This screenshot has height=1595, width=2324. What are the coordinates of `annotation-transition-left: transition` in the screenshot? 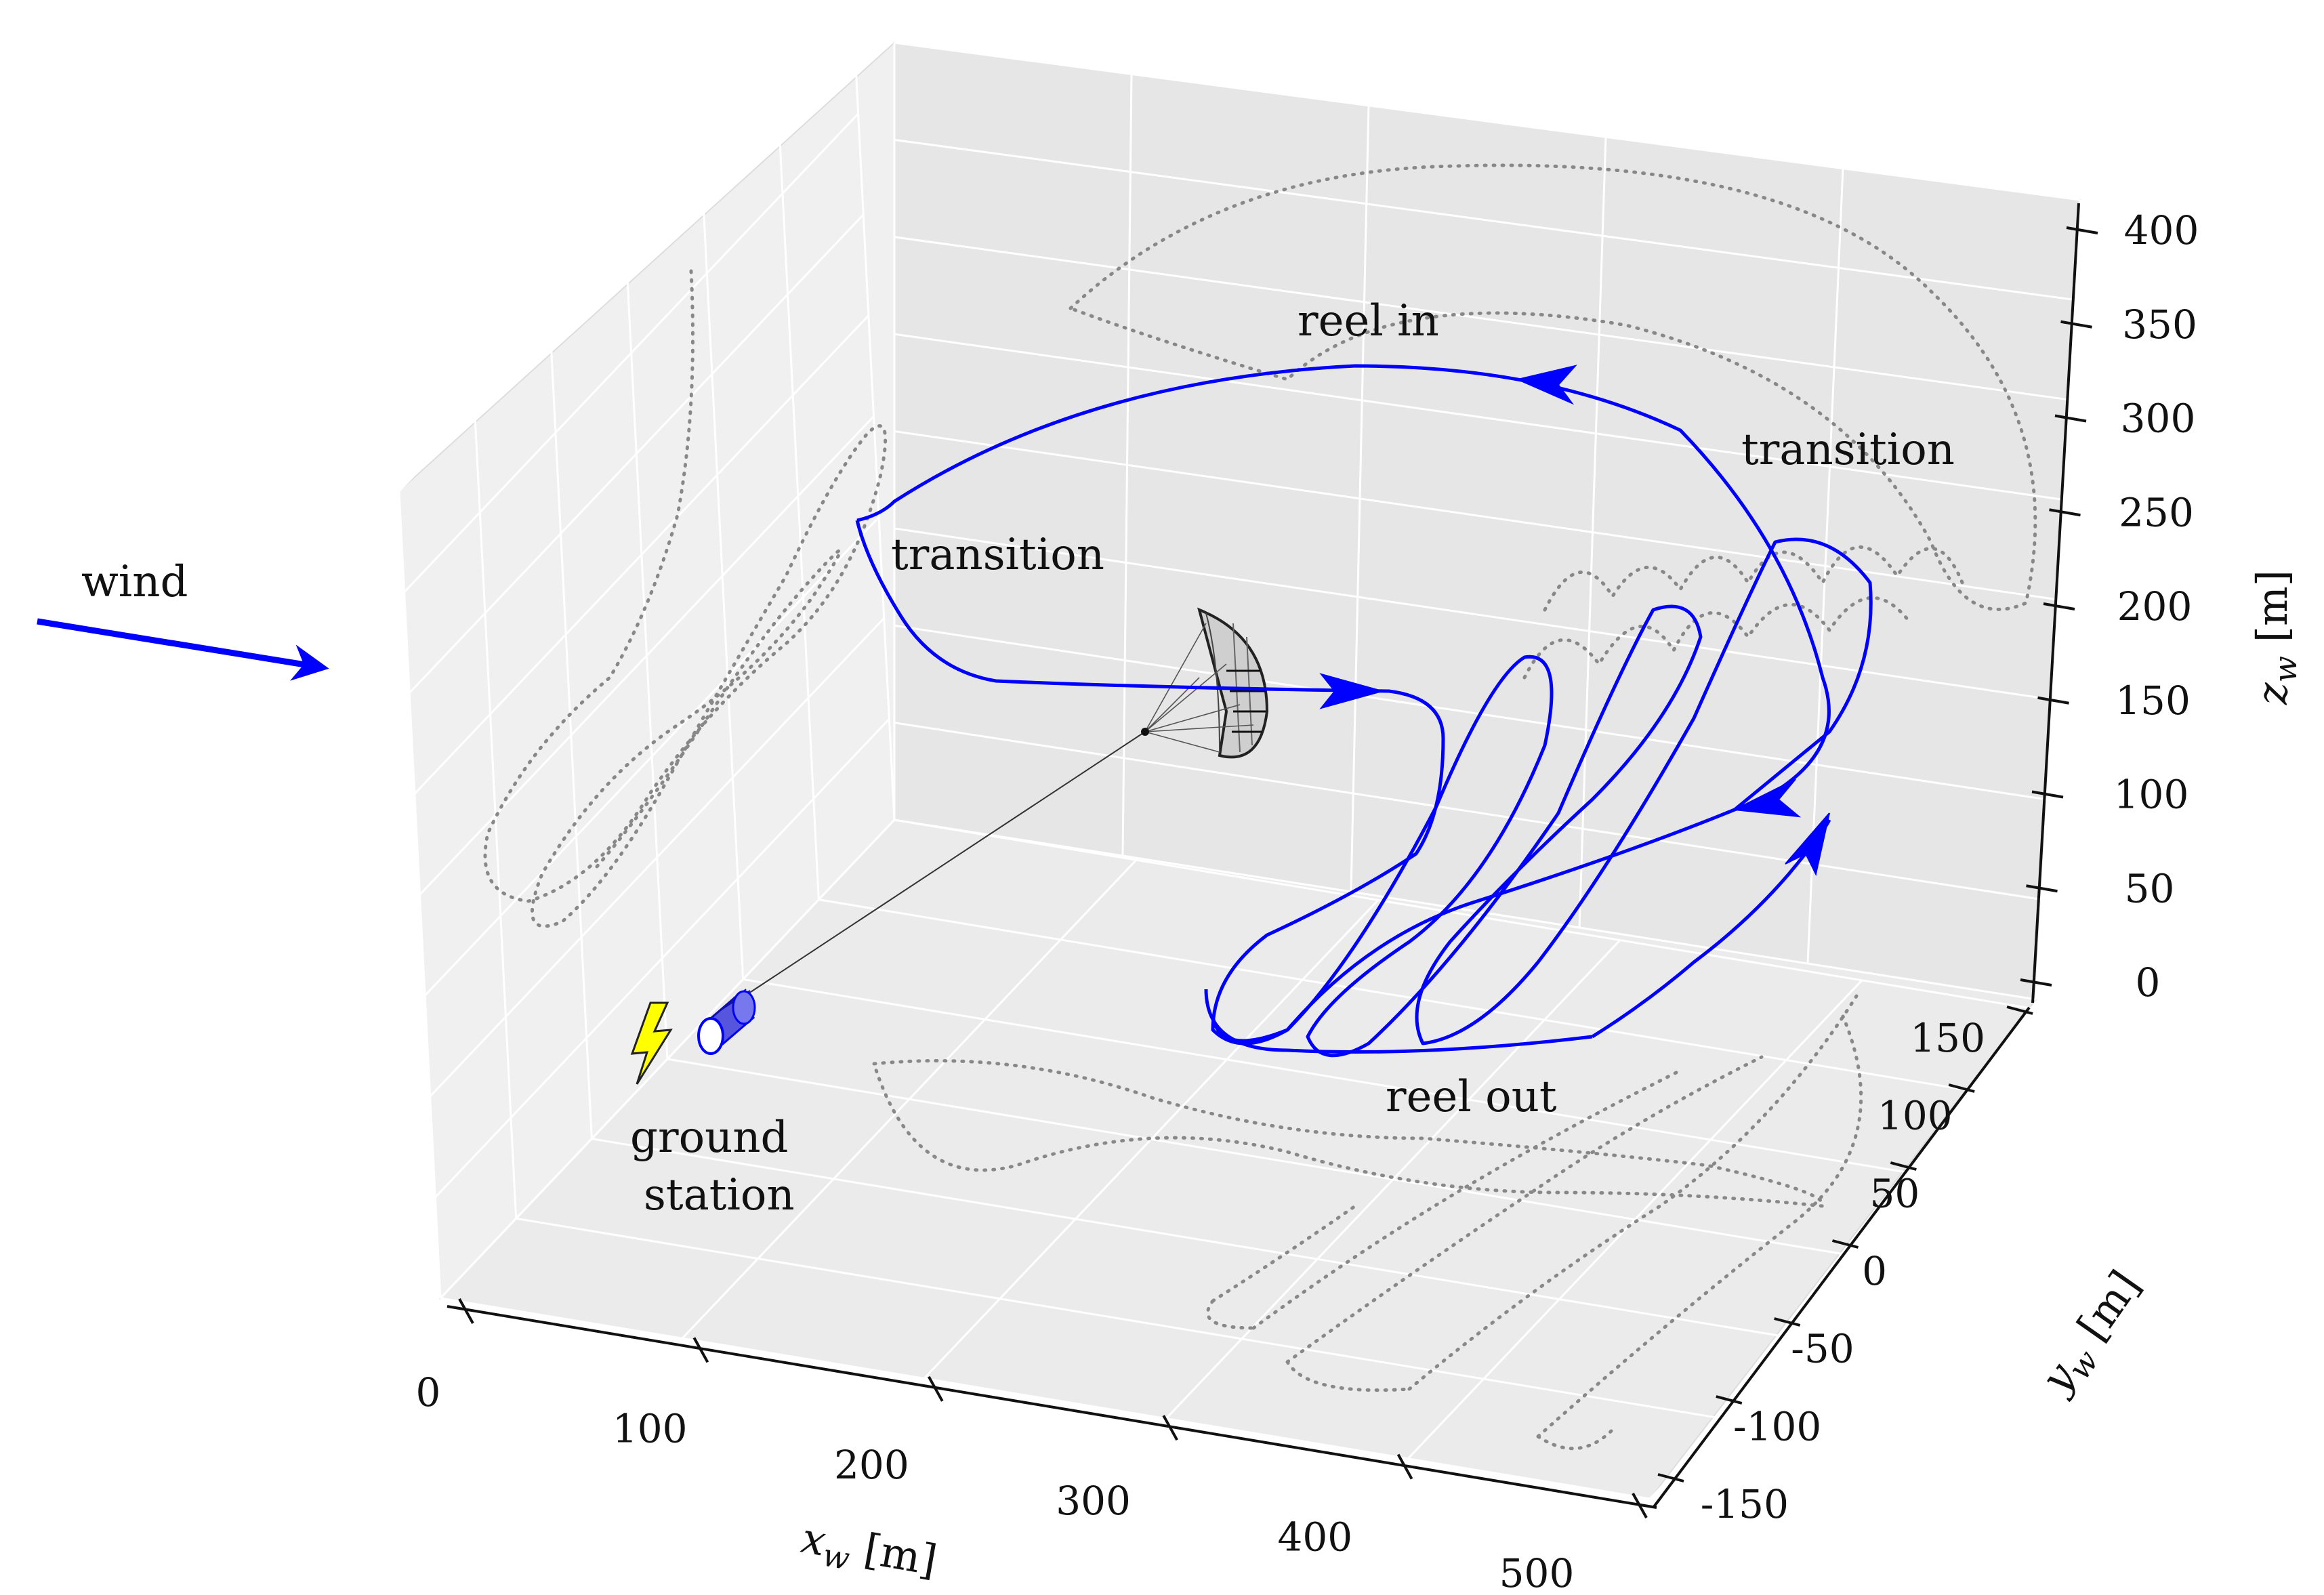 It's located at (997, 555).